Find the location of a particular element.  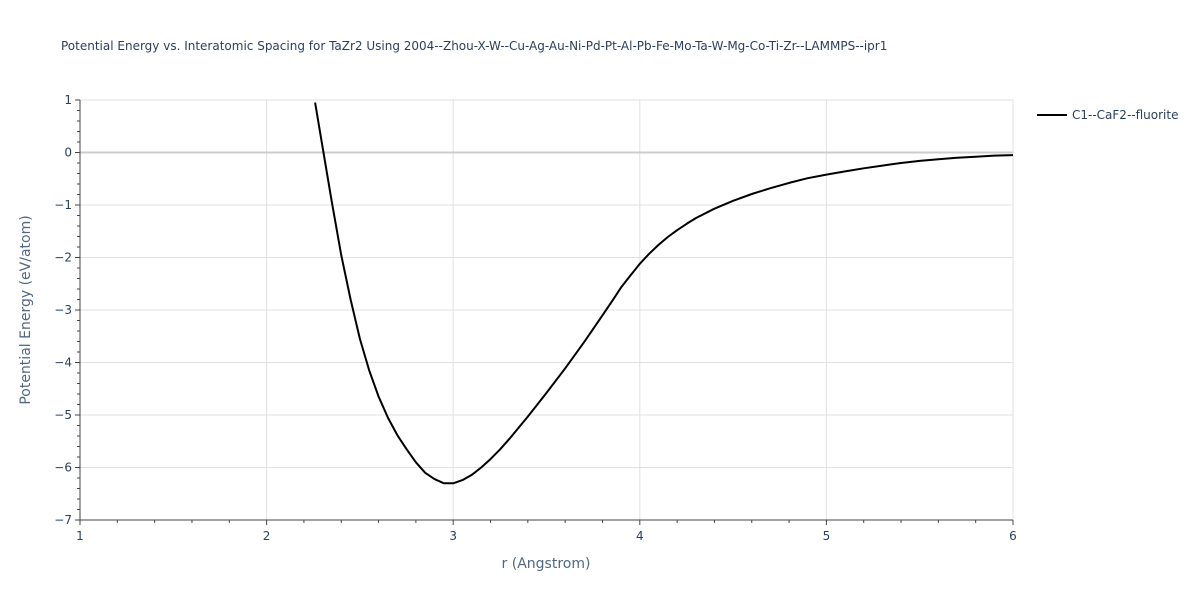

y-tick-label: 1 is located at coordinates (68, 100).